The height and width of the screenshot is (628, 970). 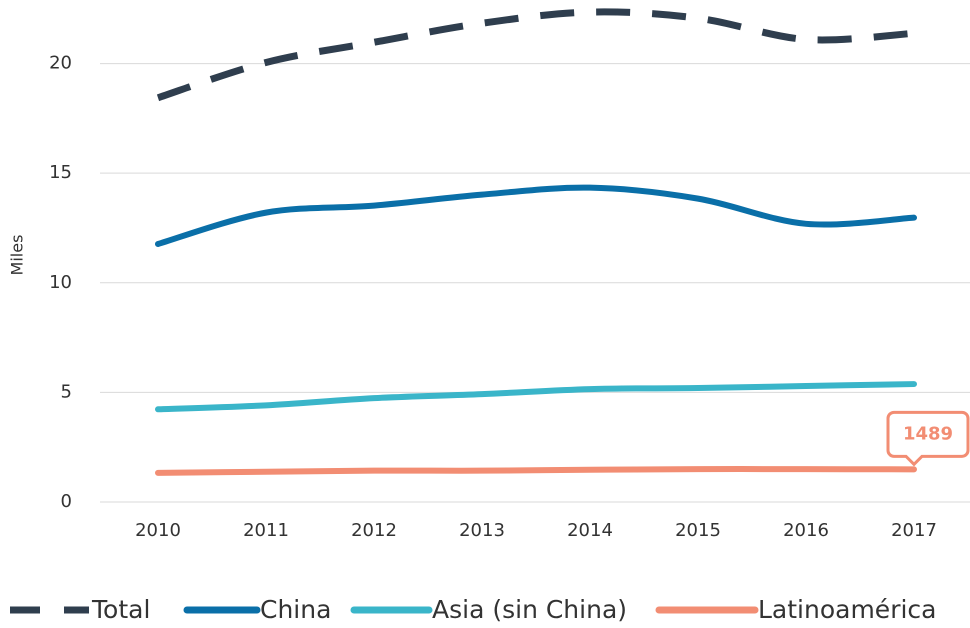 What do you see at coordinates (60, 63) in the screenshot?
I see `y-tick-label: 20` at bounding box center [60, 63].